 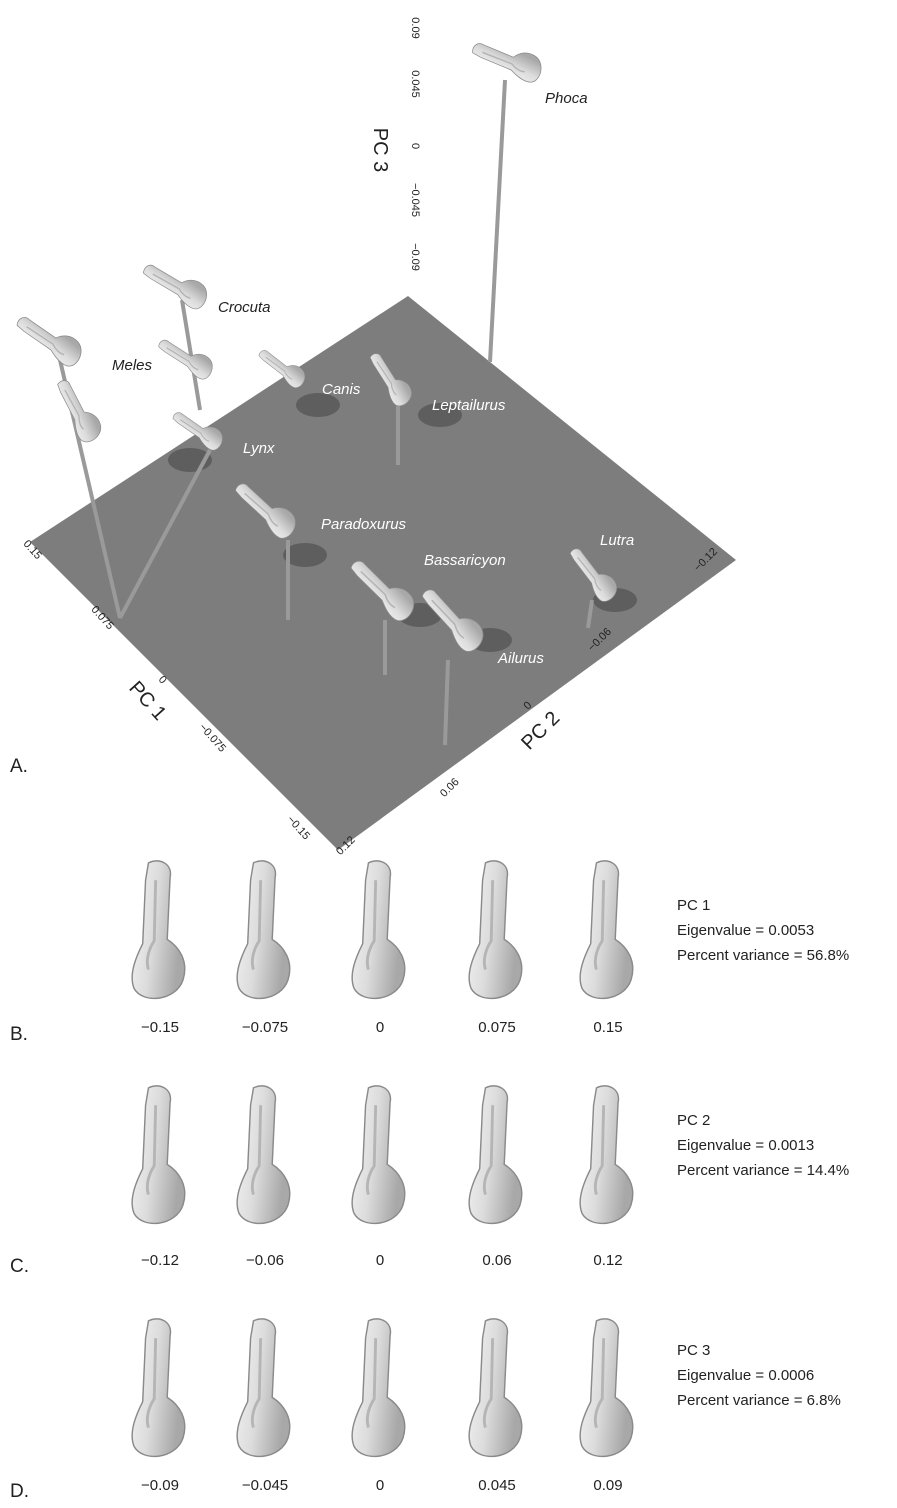 I want to click on column-label: −0.045, so click(x=265, y=1485).